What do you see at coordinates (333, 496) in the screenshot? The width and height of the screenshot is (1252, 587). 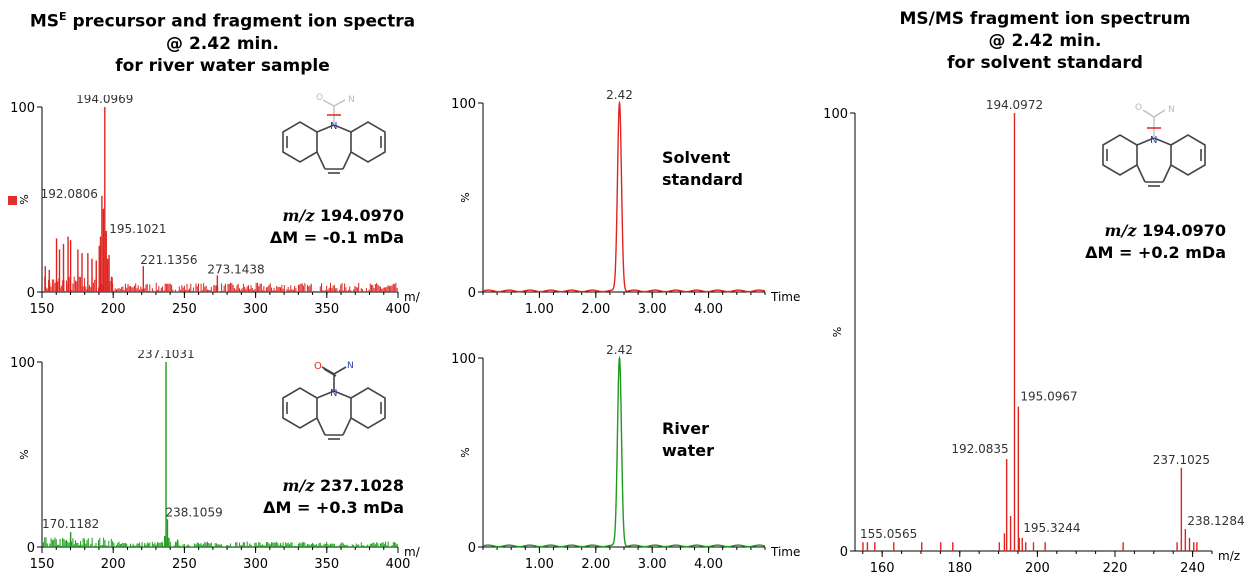 I see `p2-annotation: m/z 237.1028 ΔM = +0.3 mDa` at bounding box center [333, 496].